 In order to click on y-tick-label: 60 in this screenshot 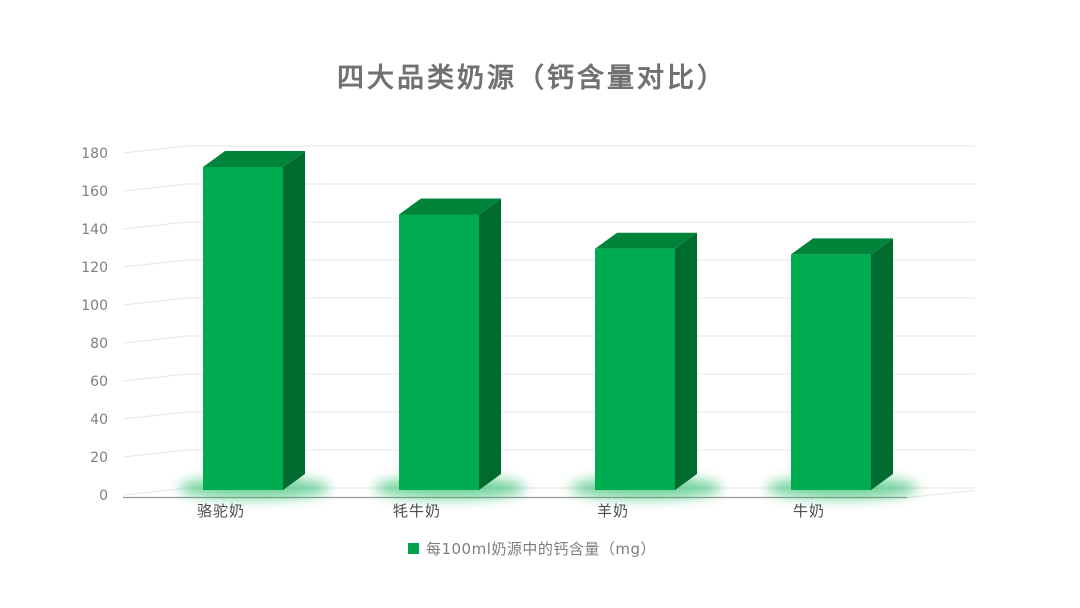, I will do `click(99, 382)`.